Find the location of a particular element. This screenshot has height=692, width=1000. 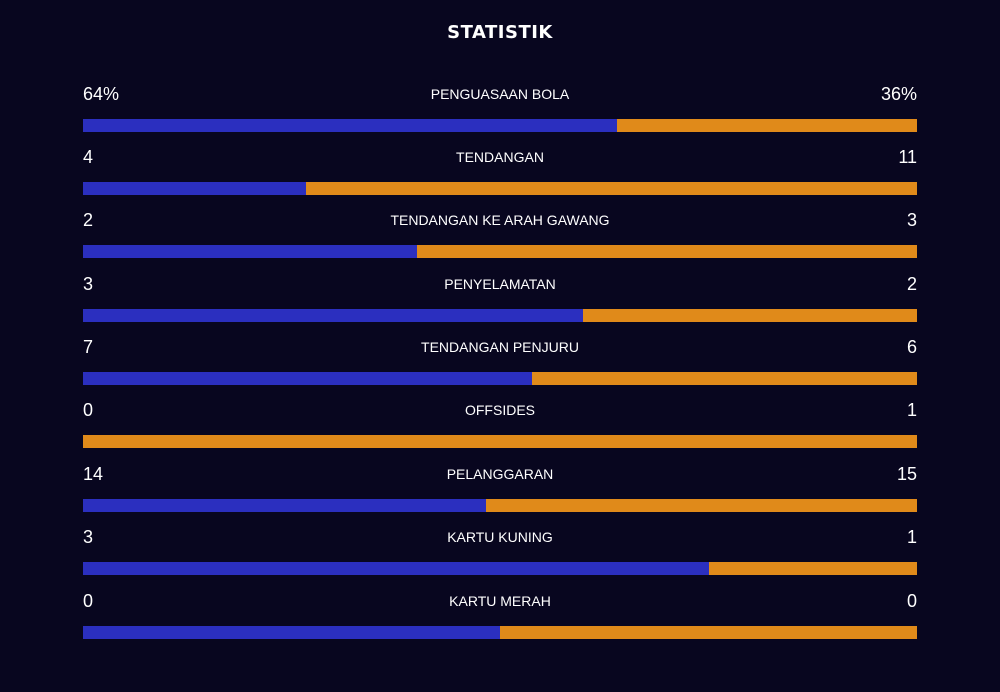

stat-row-offsides: 0 OFFSIDES 1 is located at coordinates (500, 428).